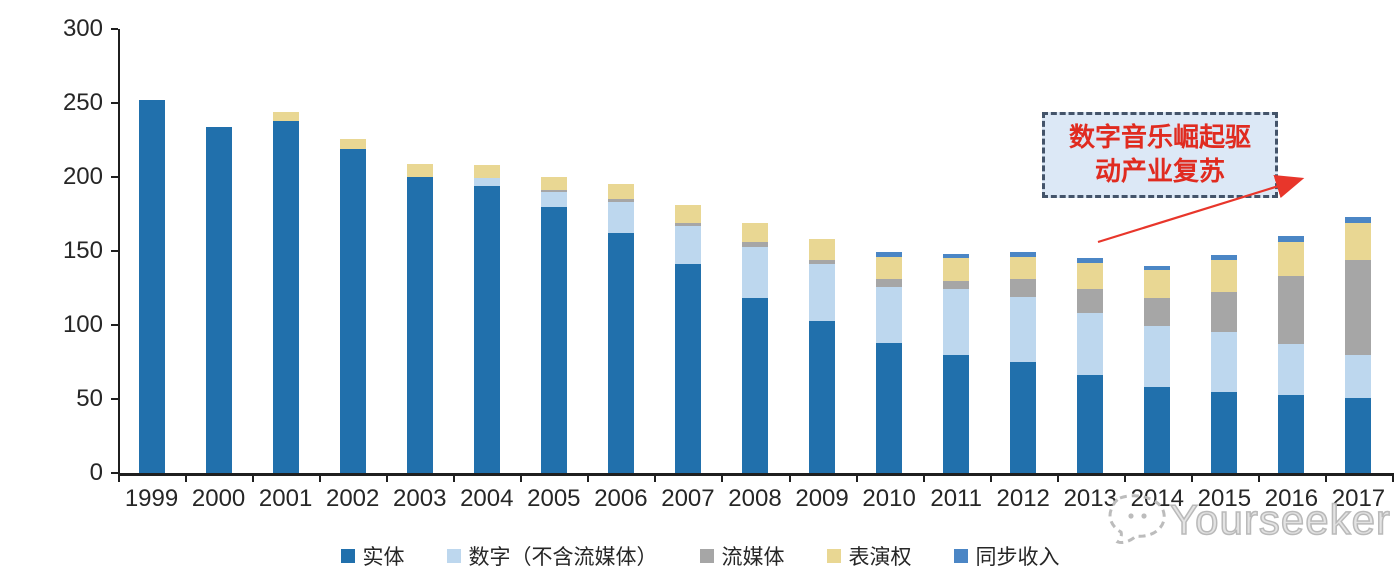  Describe the element at coordinates (285, 498) in the screenshot. I see `x-axis-label: 2001` at that location.